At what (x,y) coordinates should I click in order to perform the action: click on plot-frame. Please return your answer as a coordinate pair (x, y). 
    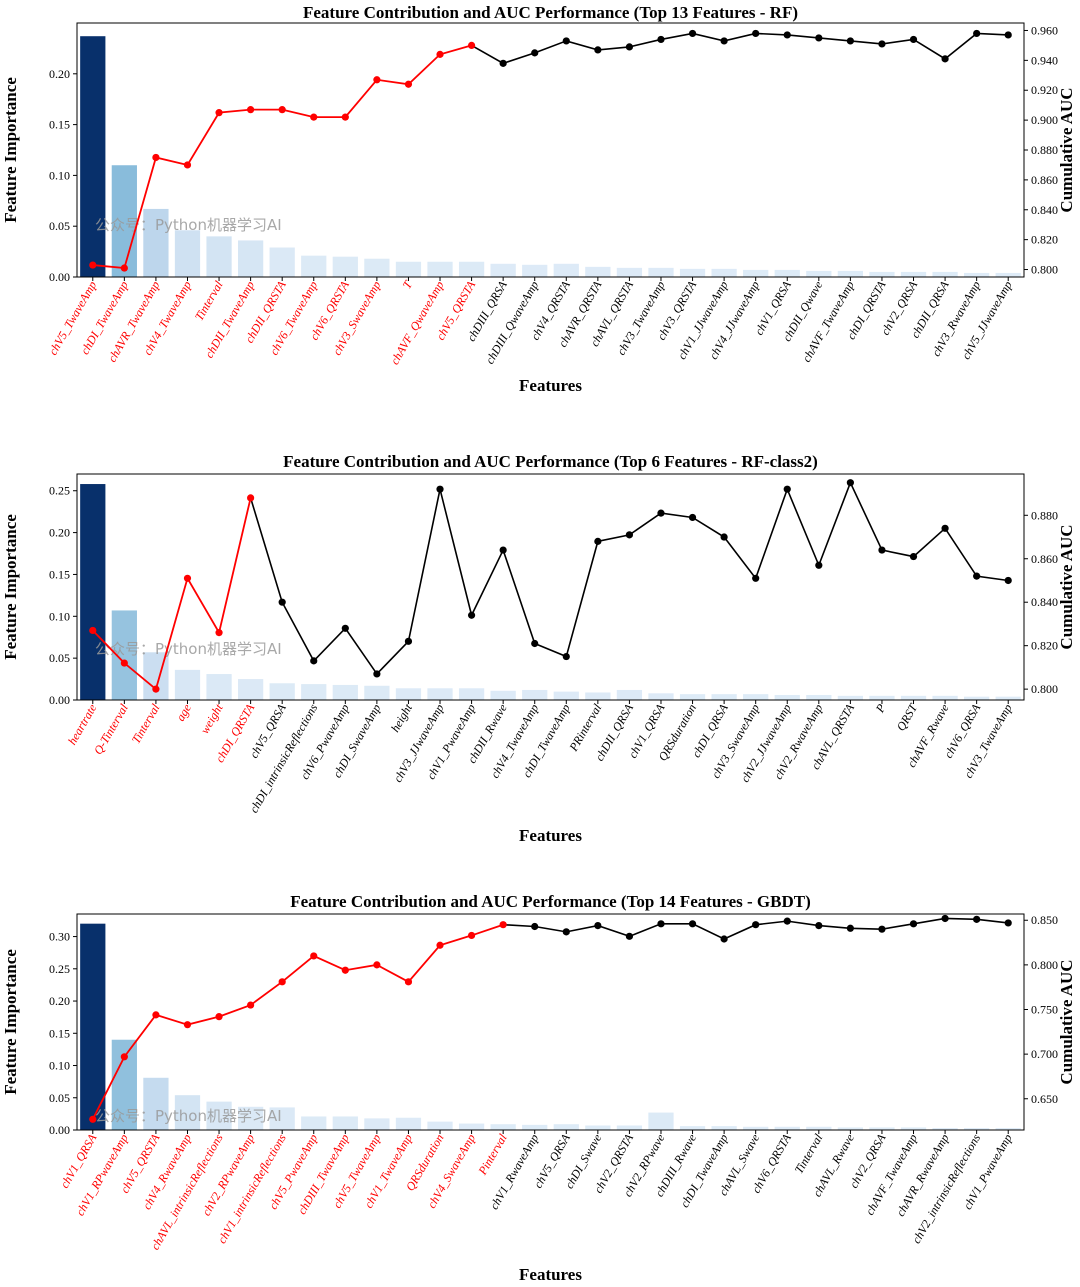
    Looking at the image, I should click on (550, 1022).